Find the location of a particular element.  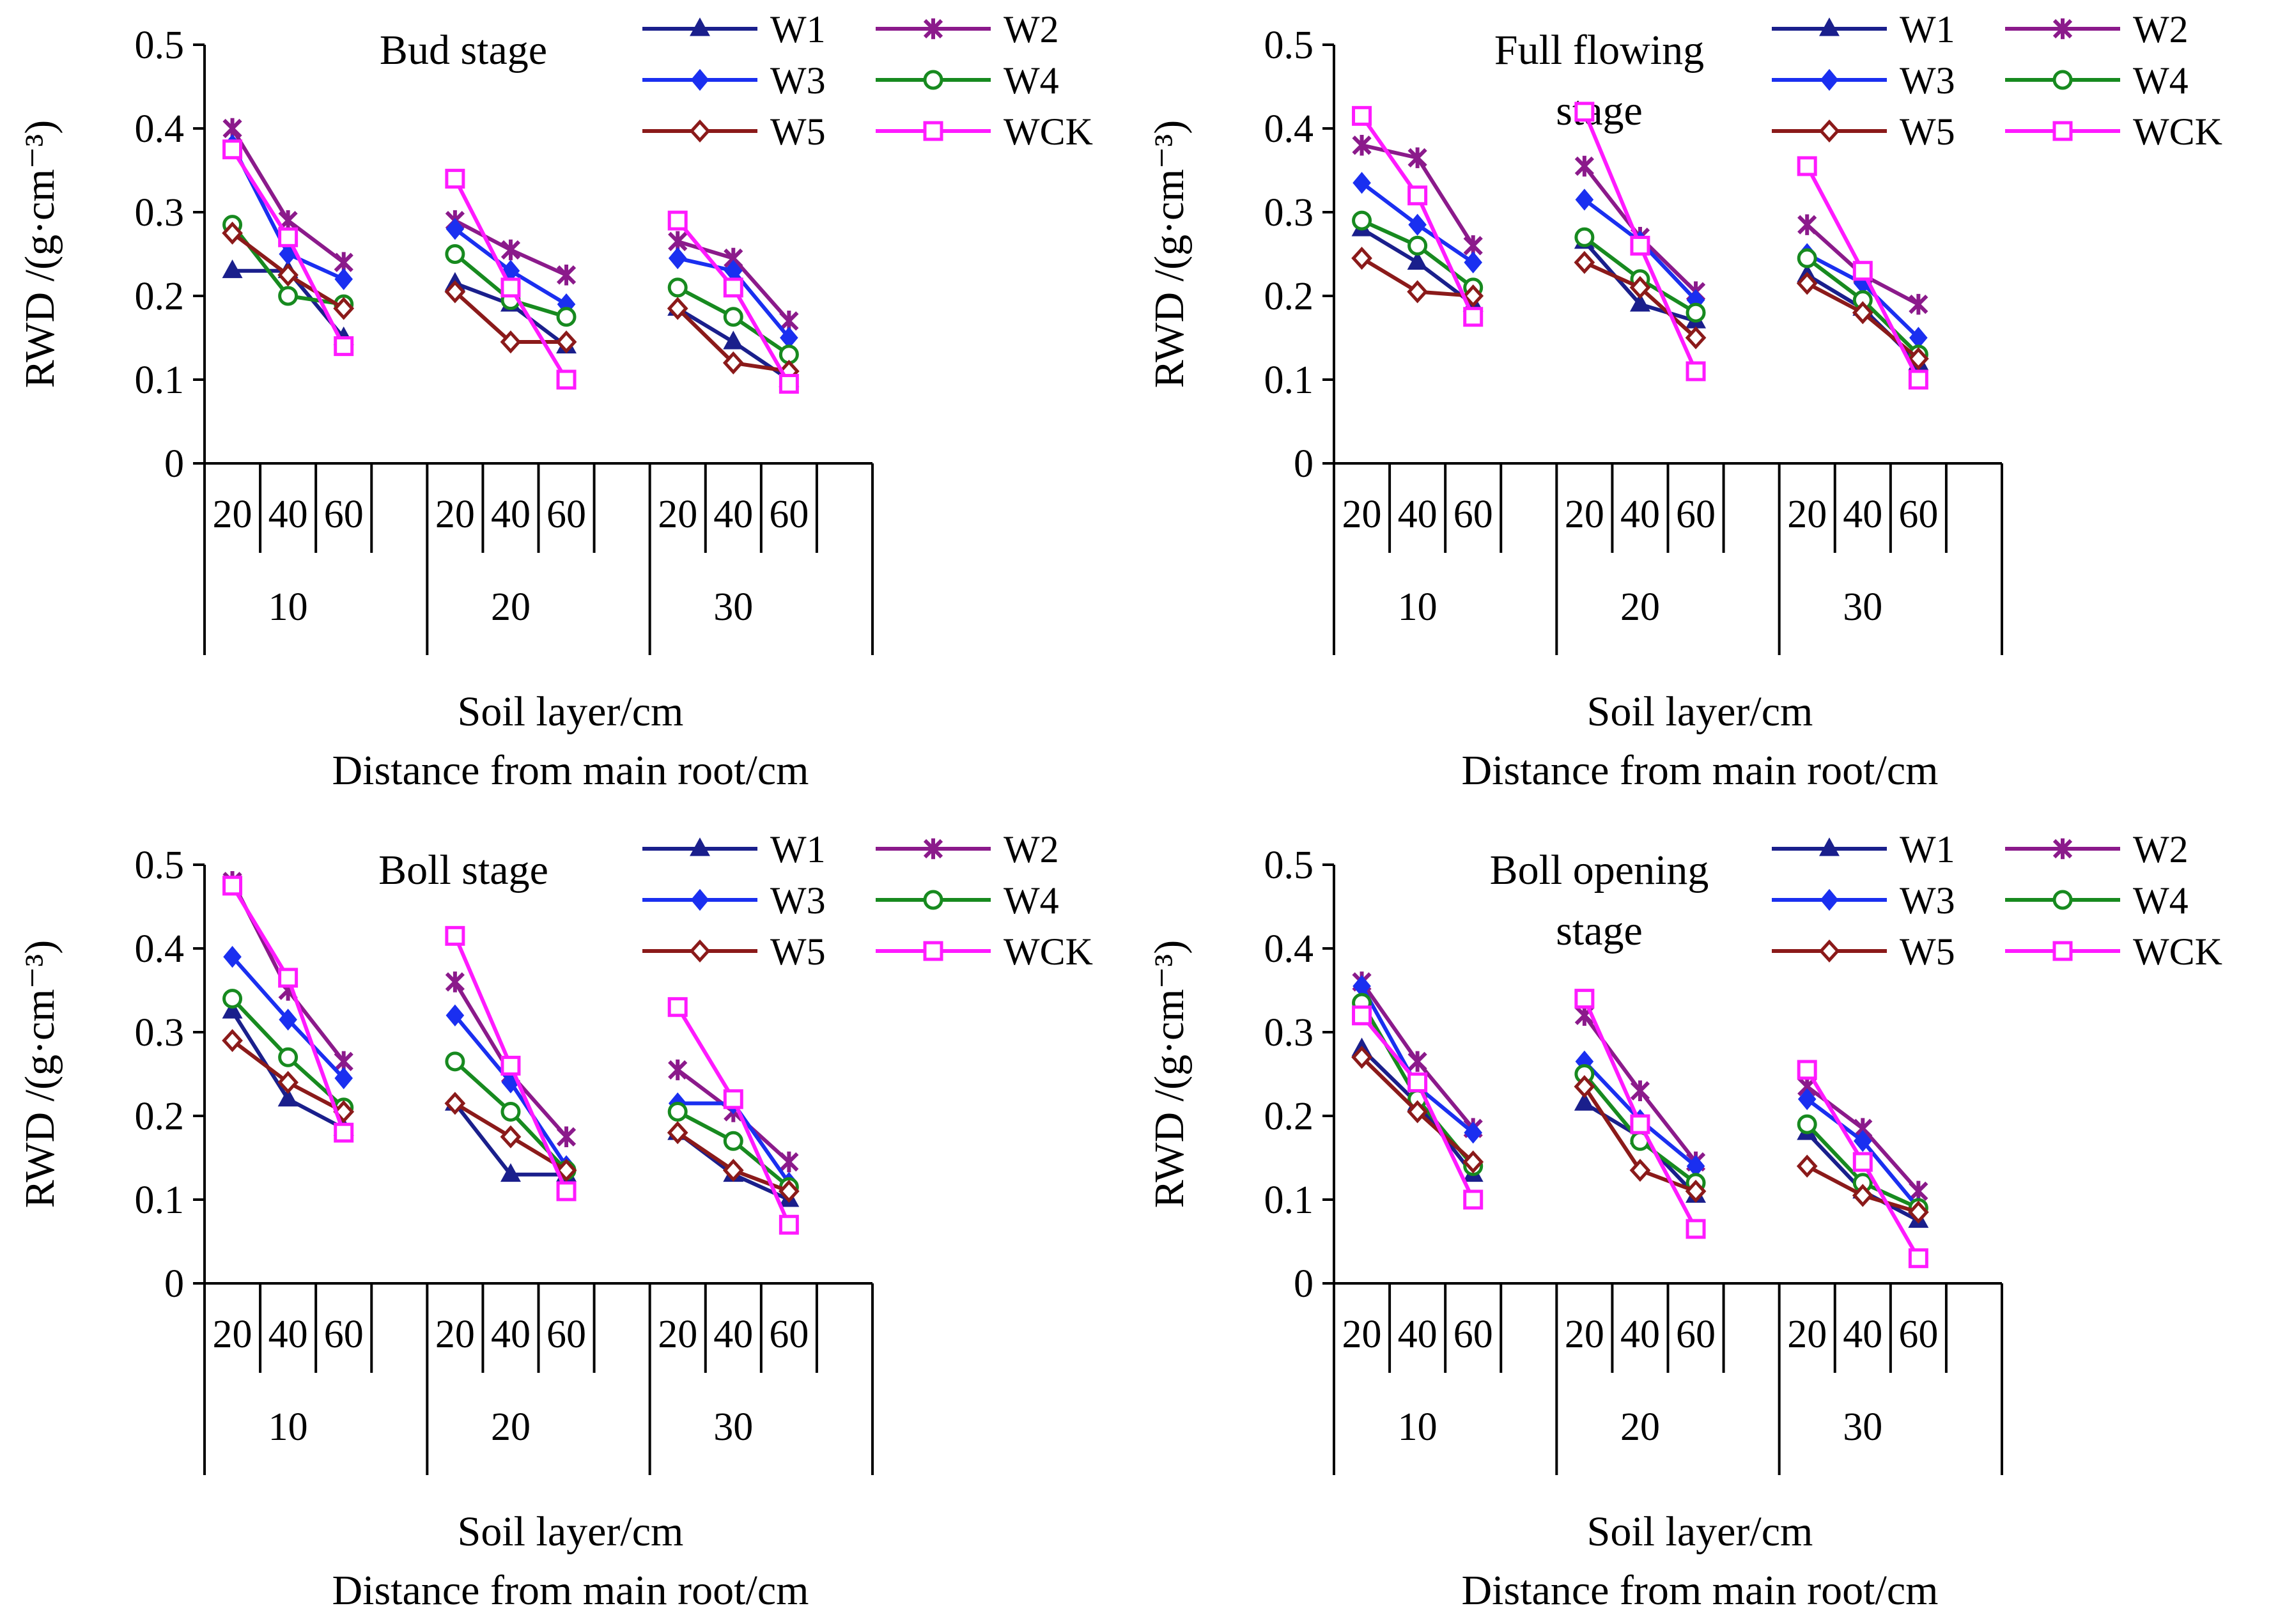

chart-title: Bud stage is located at coordinates (463, 50).